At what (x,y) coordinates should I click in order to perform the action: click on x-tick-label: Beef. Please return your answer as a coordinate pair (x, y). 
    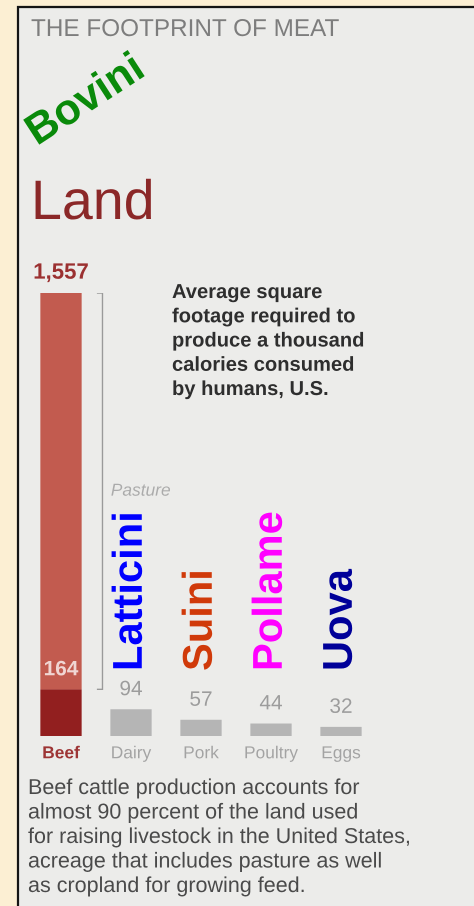
    Looking at the image, I should click on (61, 752).